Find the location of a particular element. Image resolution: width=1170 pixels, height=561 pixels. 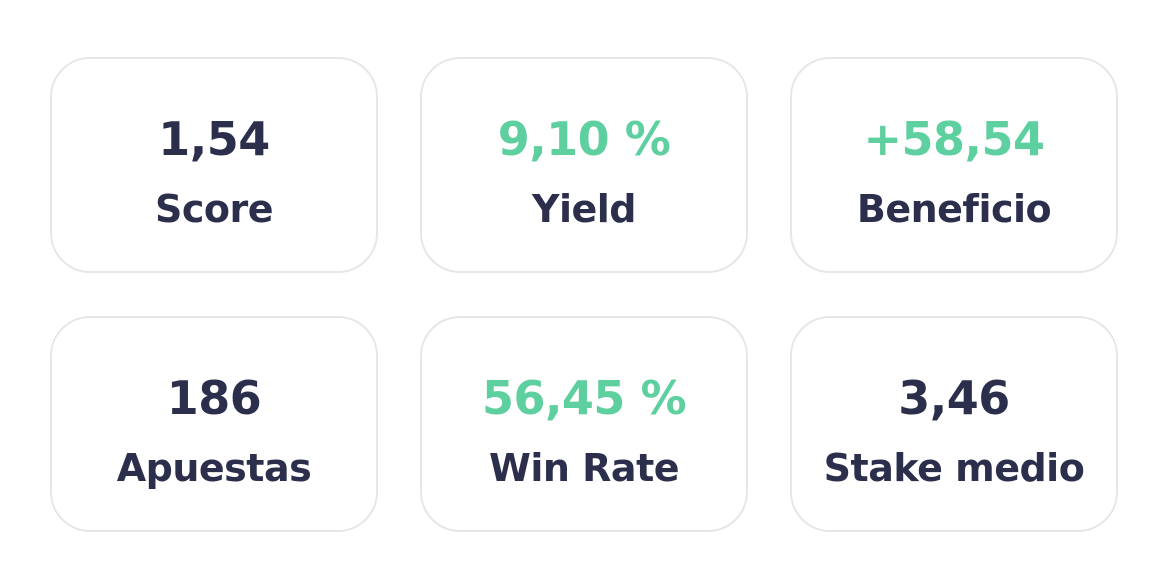

stat-label: Win Rate is located at coordinates (584, 468).